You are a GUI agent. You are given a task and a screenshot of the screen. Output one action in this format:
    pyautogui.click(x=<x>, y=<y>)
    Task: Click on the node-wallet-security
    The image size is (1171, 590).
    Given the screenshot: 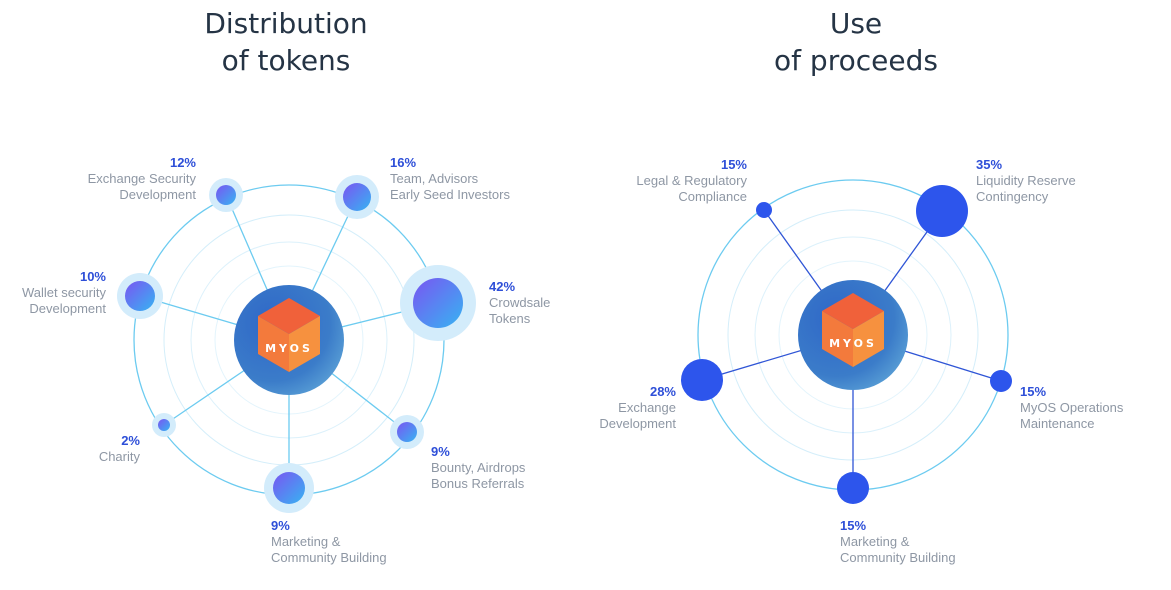 What is the action you would take?
    pyautogui.click(x=140, y=296)
    